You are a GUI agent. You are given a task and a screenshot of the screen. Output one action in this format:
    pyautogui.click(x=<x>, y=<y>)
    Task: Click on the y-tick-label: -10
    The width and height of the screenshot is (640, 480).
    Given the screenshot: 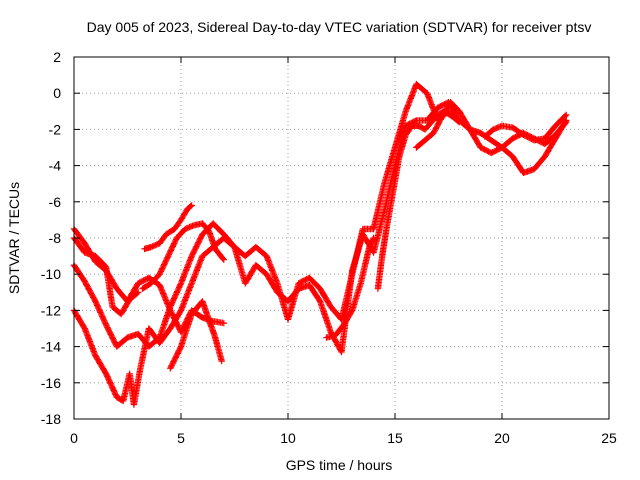 What is the action you would take?
    pyautogui.click(x=51, y=274)
    